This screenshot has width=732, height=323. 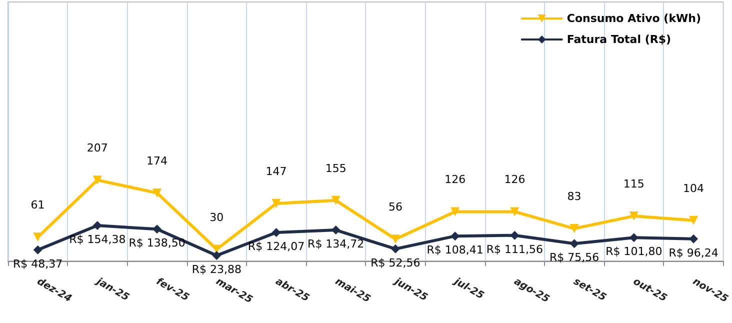 I want to click on data-label: 104, so click(x=693, y=188).